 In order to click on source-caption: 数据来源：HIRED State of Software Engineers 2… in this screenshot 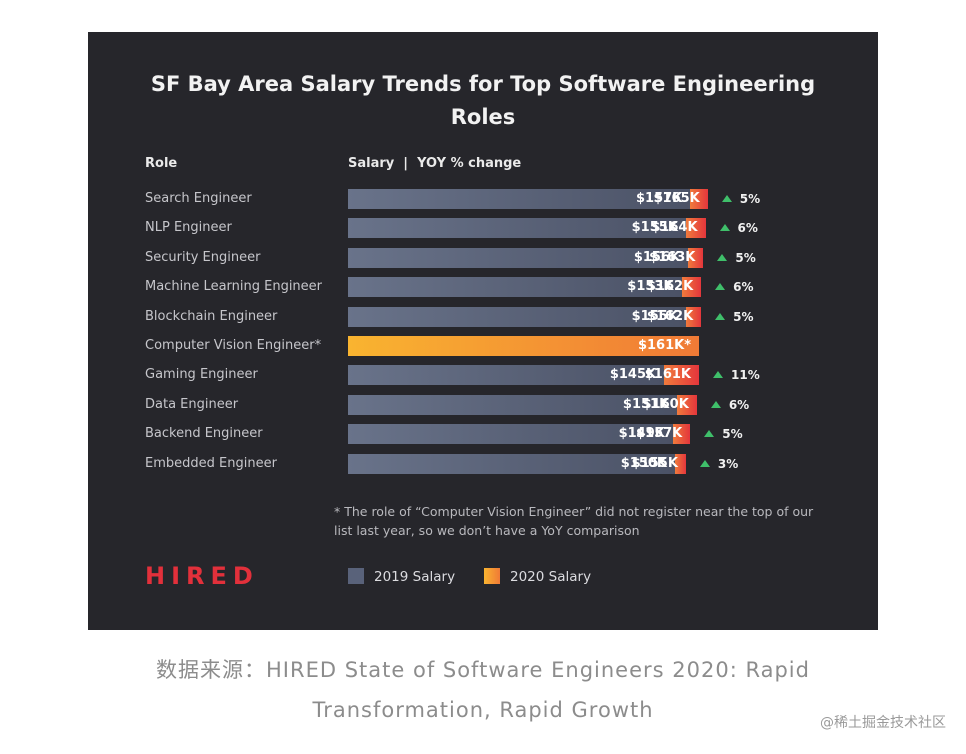, I will do `click(483, 690)`.